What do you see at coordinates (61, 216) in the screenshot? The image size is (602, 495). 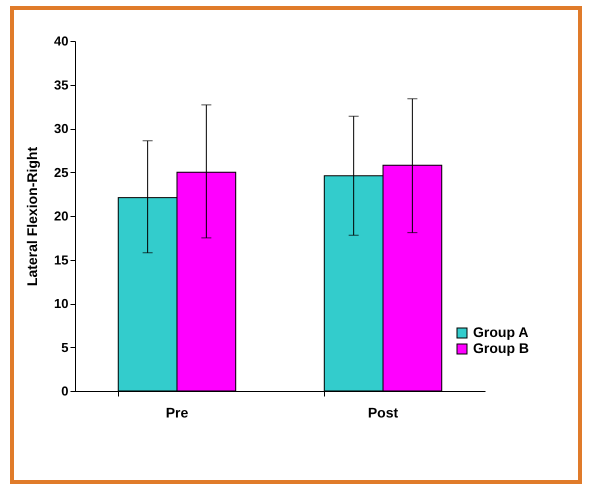 I see `y-tick-label: 20` at bounding box center [61, 216].